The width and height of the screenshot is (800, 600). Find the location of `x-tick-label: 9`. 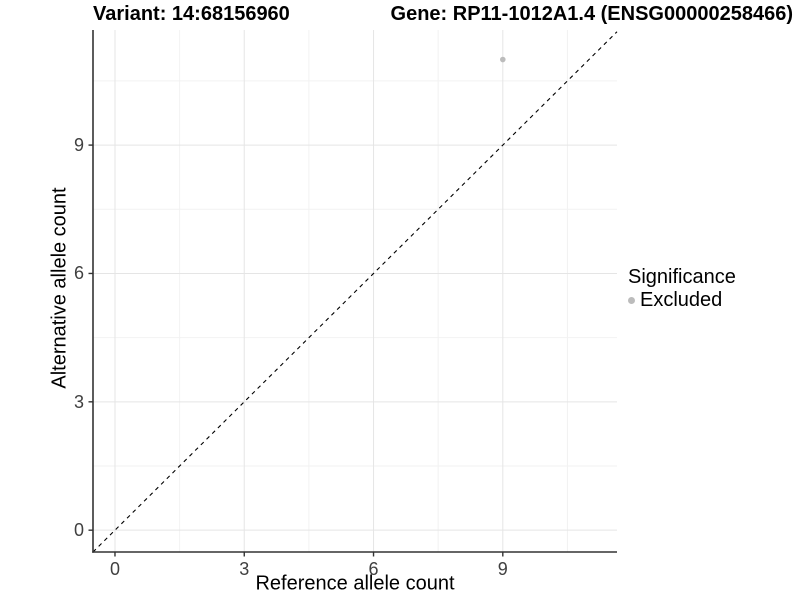

x-tick-label: 9 is located at coordinates (502, 569).